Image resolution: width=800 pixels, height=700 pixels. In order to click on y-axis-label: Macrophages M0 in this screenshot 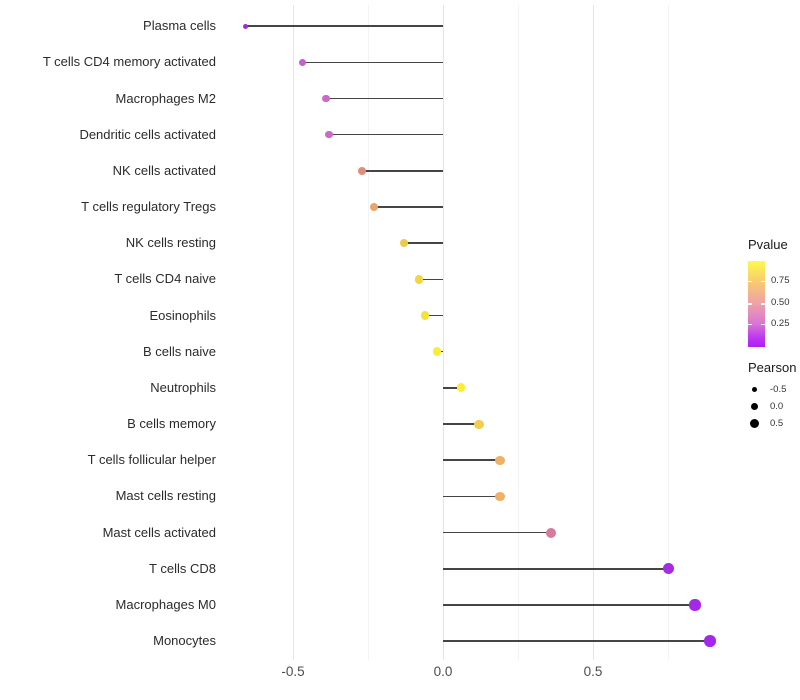, I will do `click(165, 604)`.